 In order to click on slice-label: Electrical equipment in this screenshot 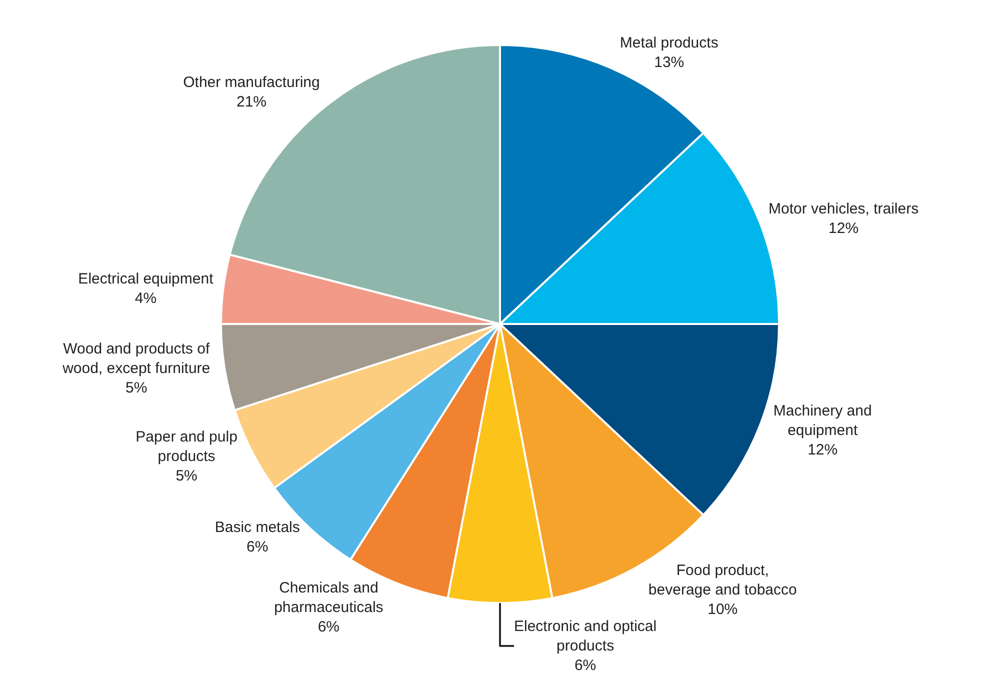, I will do `click(146, 279)`.